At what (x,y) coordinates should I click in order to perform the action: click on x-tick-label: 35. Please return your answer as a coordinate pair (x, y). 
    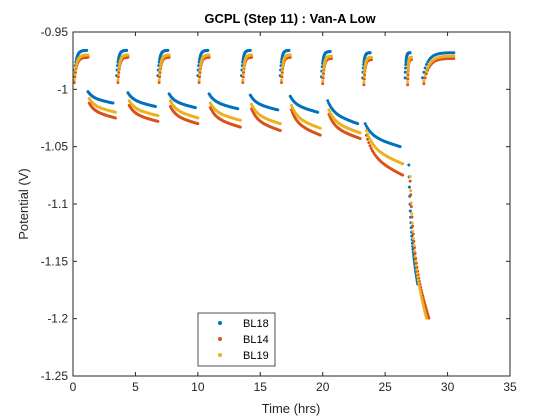
    Looking at the image, I should click on (510, 387).